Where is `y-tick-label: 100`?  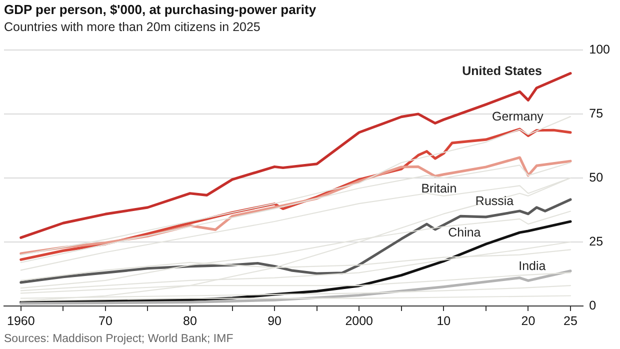 y-tick-label: 100 is located at coordinates (599, 49).